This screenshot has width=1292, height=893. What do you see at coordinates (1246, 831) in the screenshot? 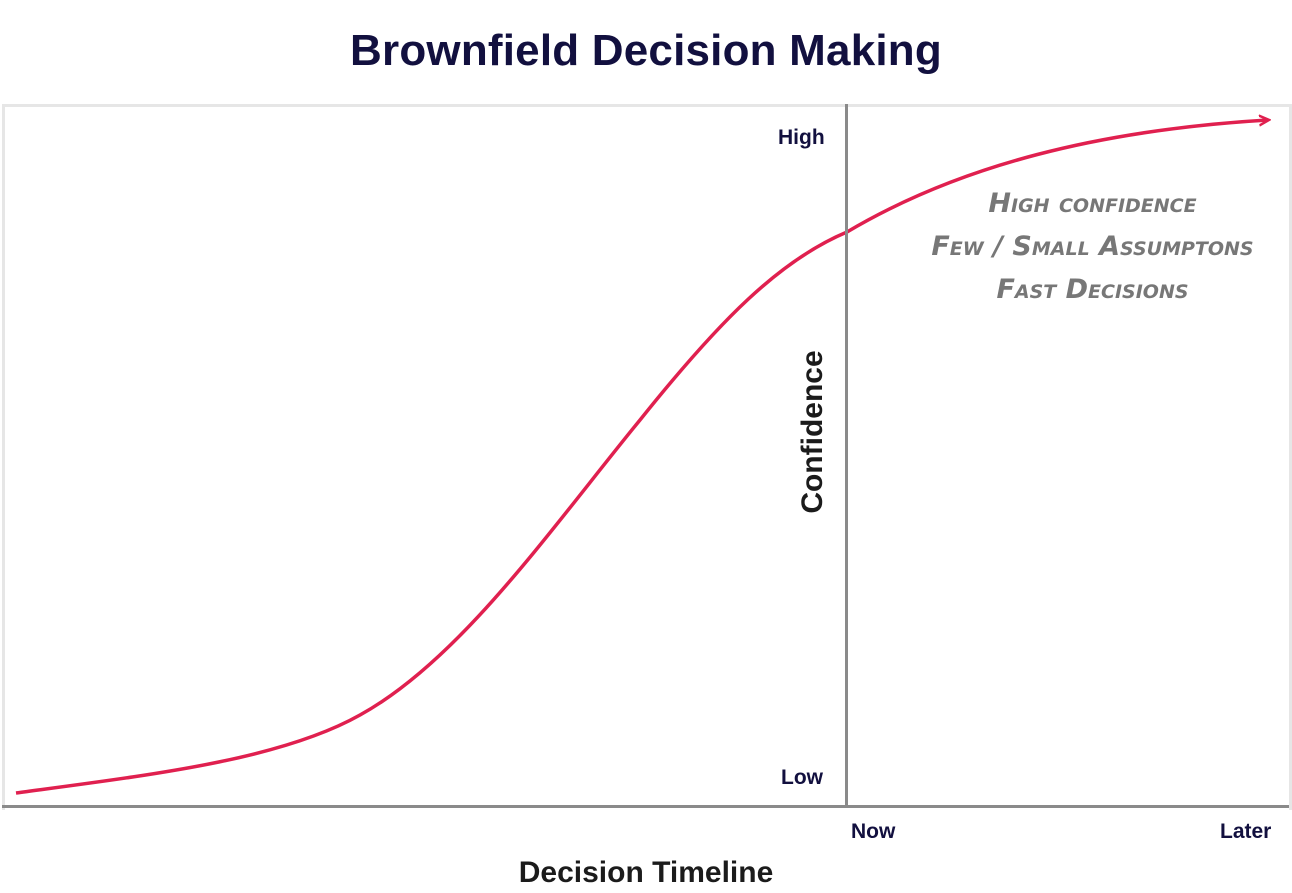
I see `x-axis-later-label: Later` at bounding box center [1246, 831].